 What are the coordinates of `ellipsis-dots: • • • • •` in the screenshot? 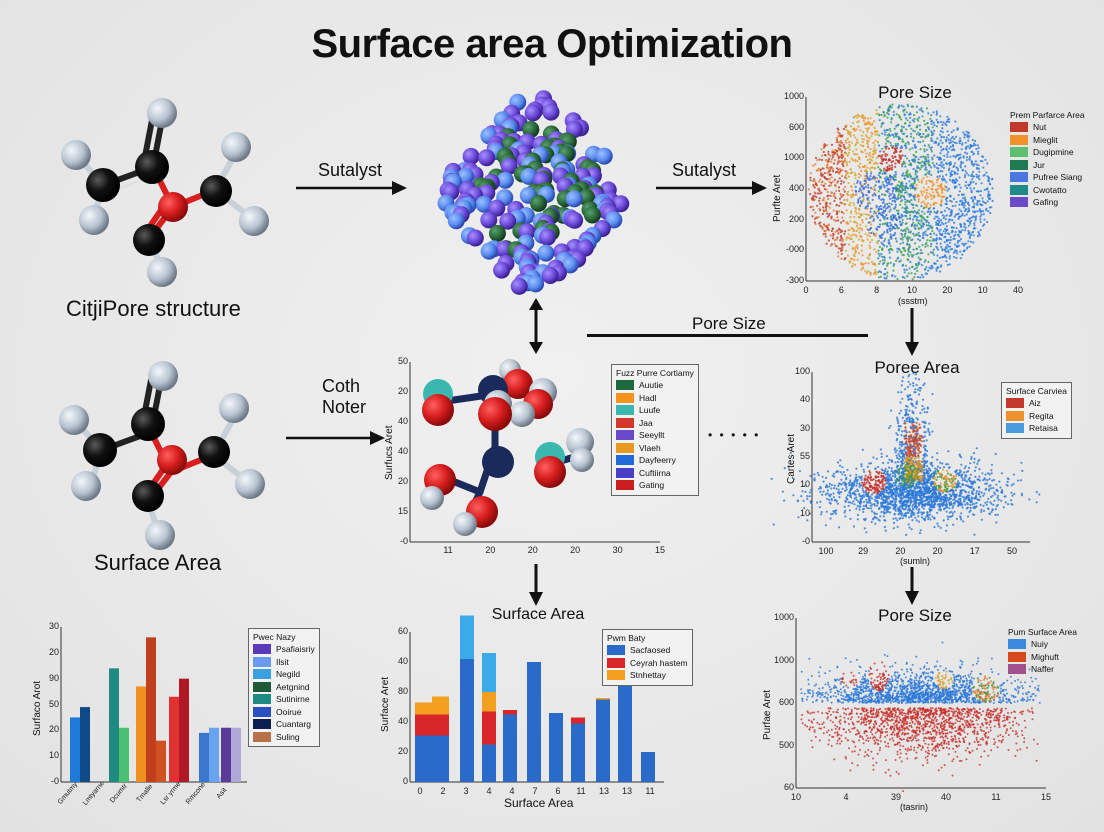 It's located at (734, 435).